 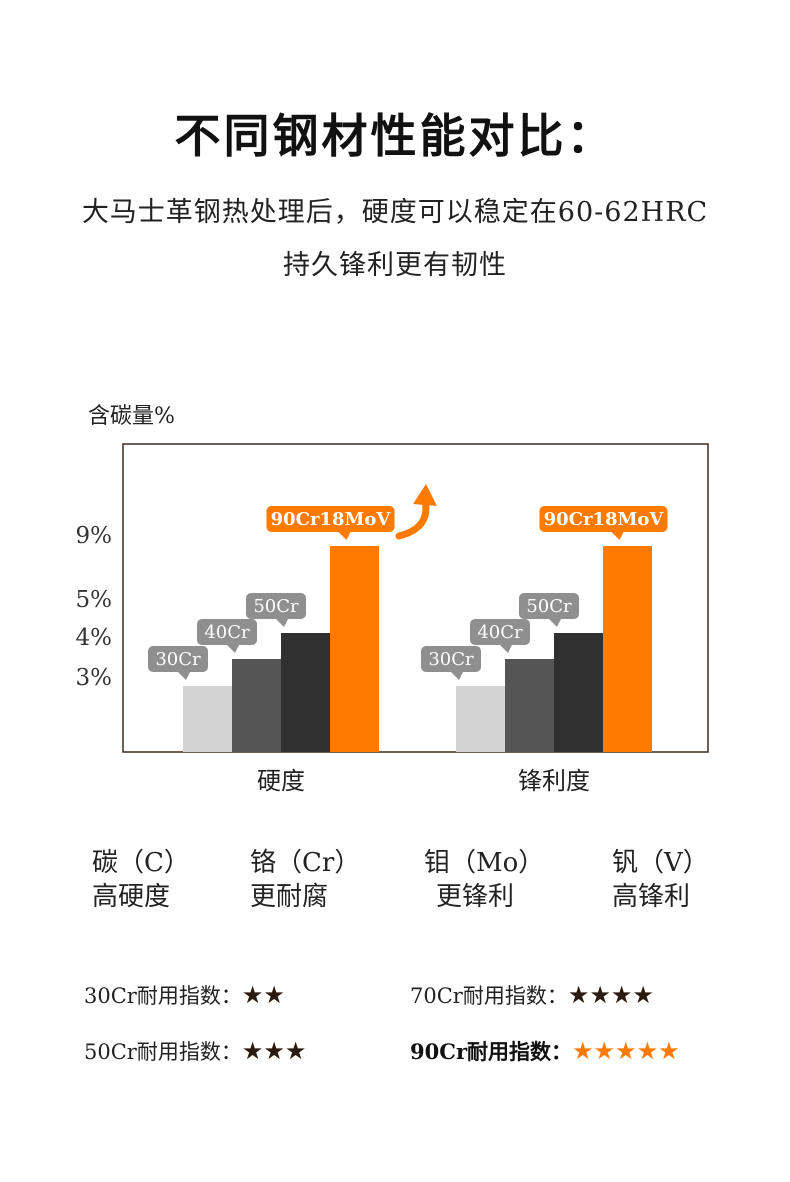 What do you see at coordinates (475, 897) in the screenshot?
I see `element-desc: 更锋利` at bounding box center [475, 897].